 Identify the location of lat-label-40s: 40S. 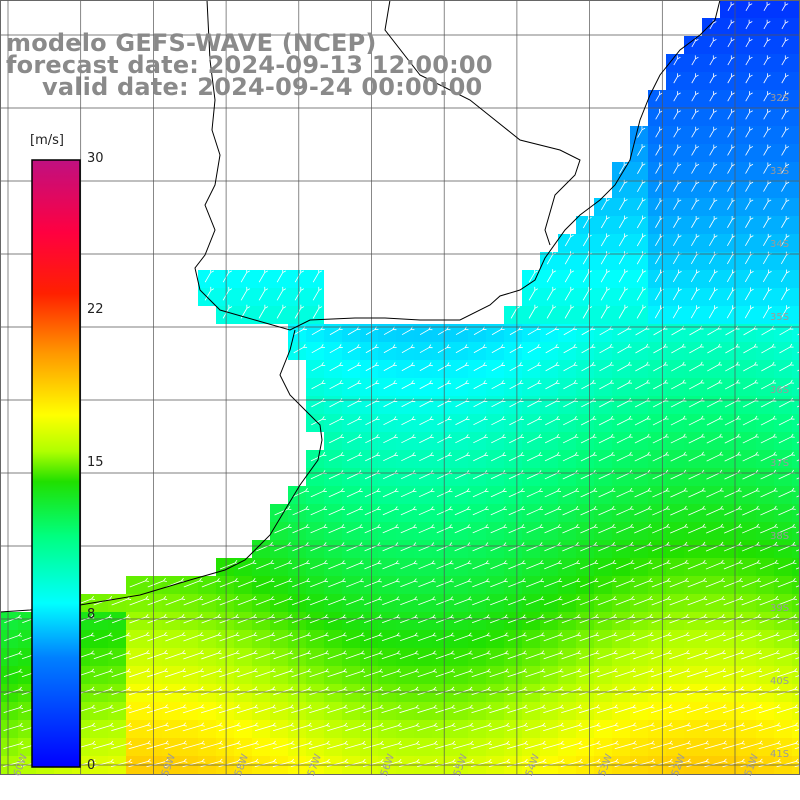
(780, 681).